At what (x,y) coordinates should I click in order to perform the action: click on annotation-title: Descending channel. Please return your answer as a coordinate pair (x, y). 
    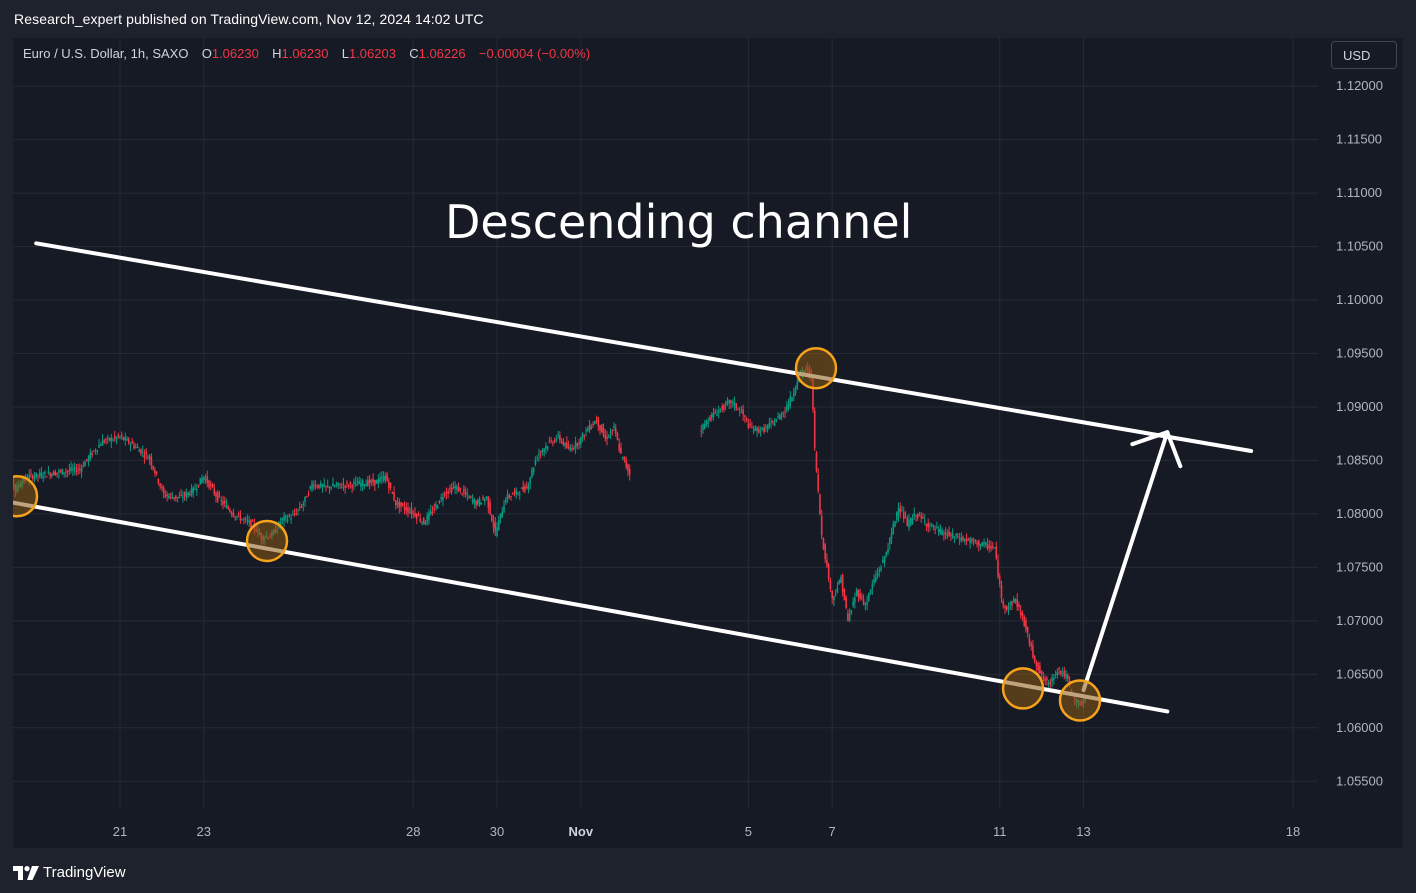
    Looking at the image, I should click on (678, 222).